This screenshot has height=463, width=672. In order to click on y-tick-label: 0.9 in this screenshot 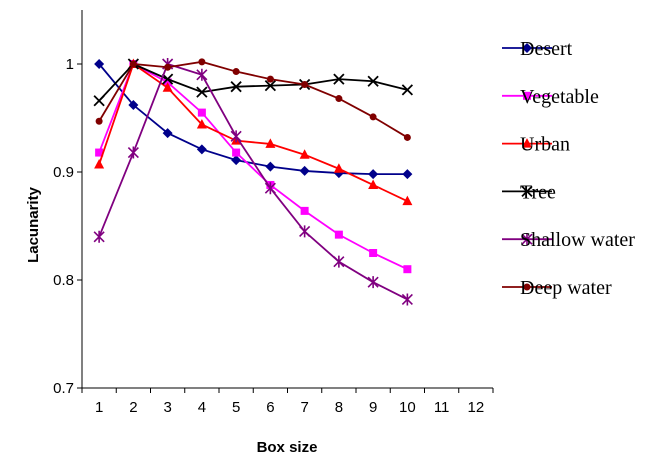, I will do `click(63, 172)`.